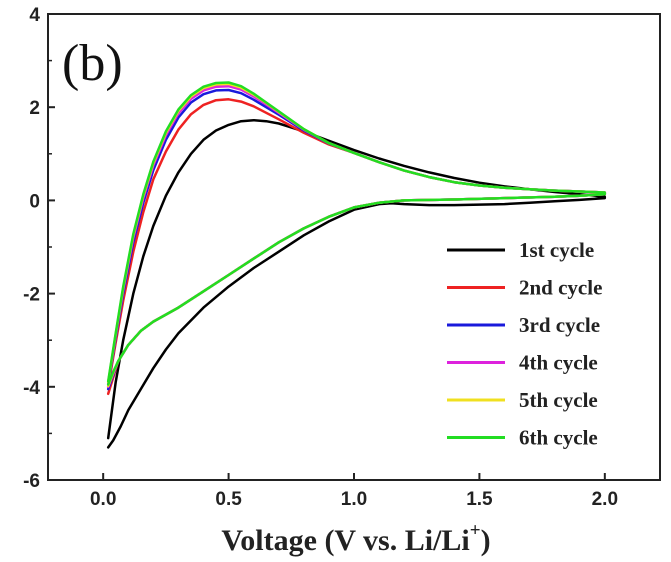 Image resolution: width=671 pixels, height=562 pixels. Describe the element at coordinates (103, 499) in the screenshot. I see `x-tick-label: 0.0` at that location.